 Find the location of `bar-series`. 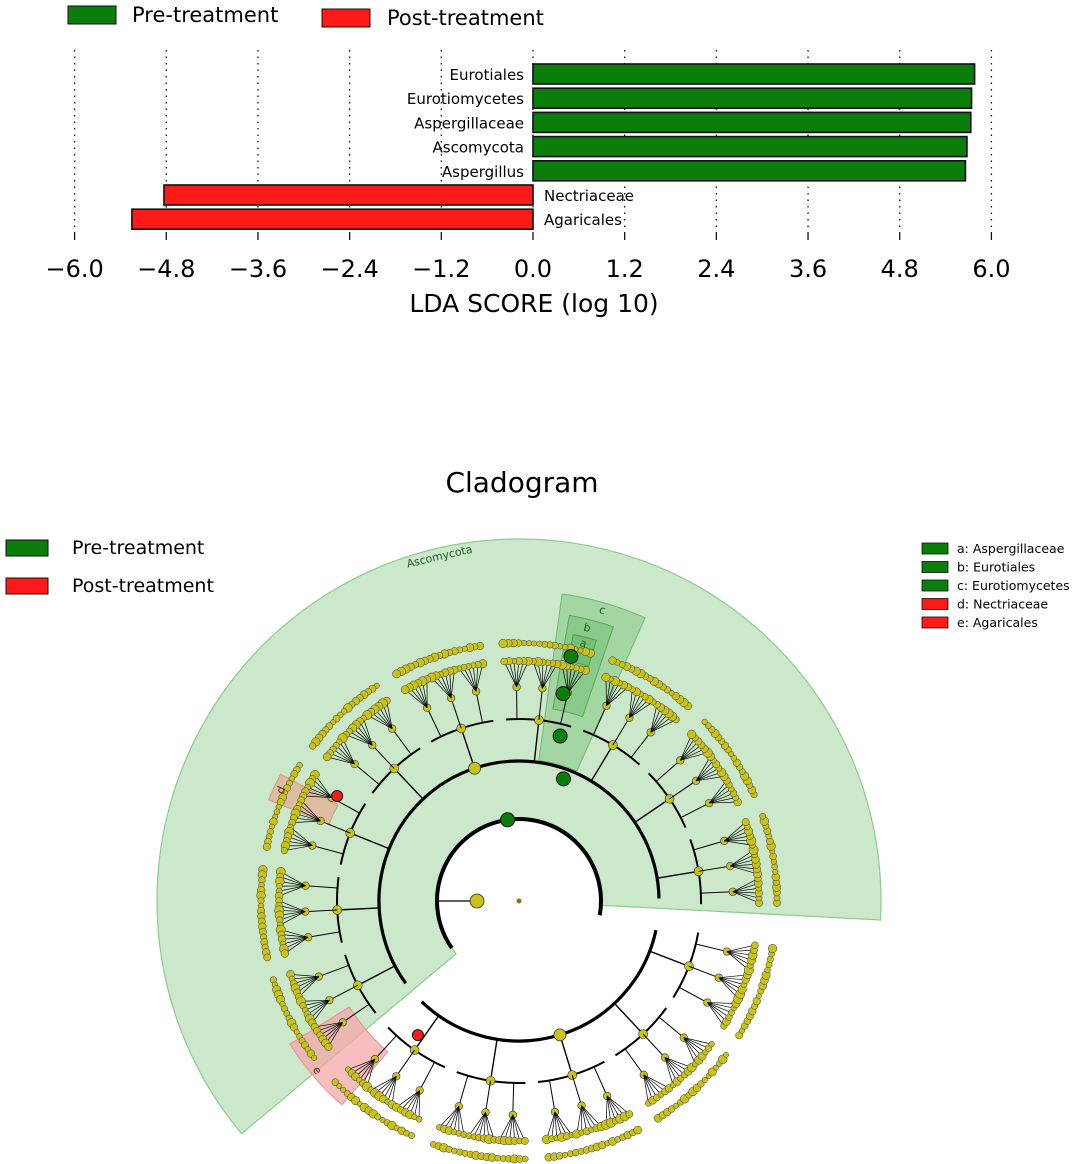

bar-series is located at coordinates (553, 146).